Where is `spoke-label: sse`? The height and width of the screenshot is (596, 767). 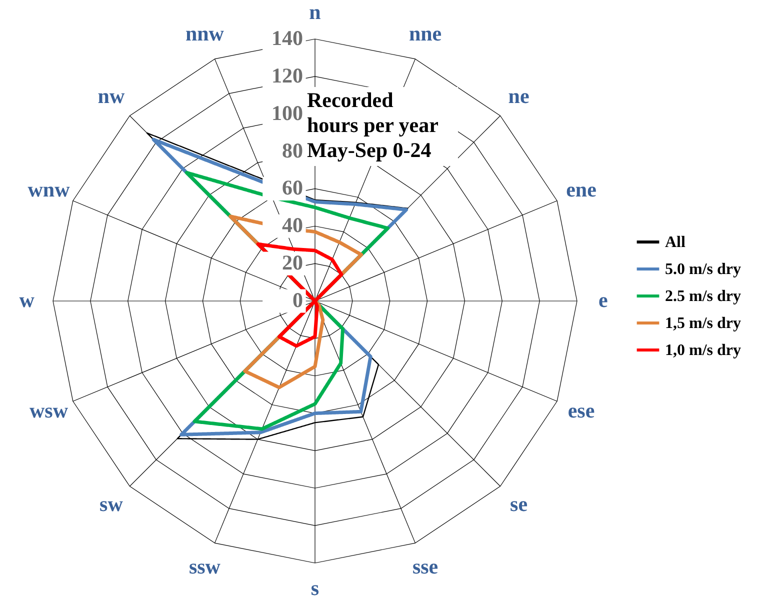 spoke-label: sse is located at coordinates (425, 566).